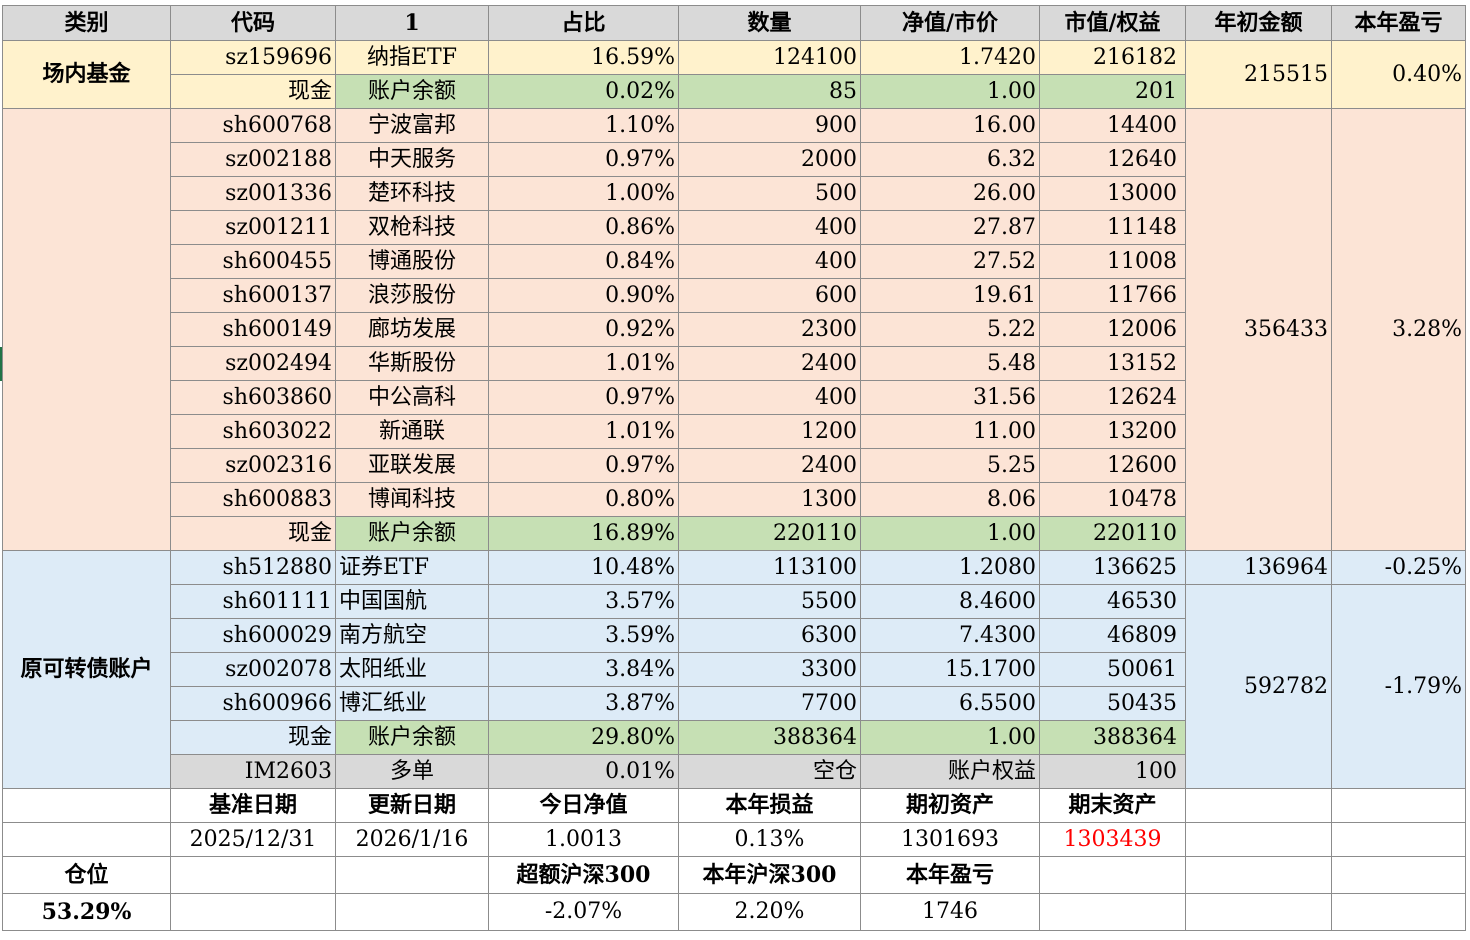 This screenshot has width=1470, height=940. I want to click on cell-qty: 113100, so click(769, 567).